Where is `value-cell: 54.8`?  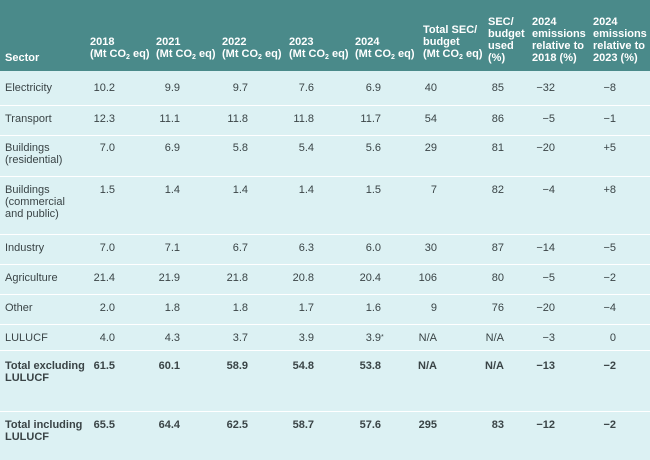 value-cell: 54.8 is located at coordinates (303, 366).